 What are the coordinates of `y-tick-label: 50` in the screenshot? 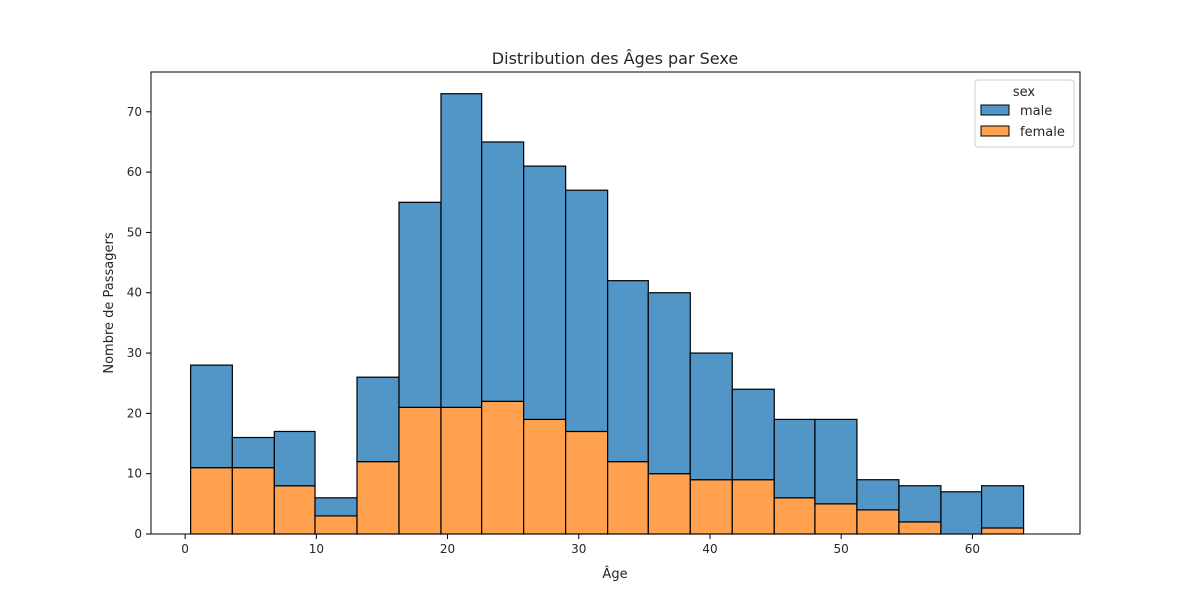 It's located at (134, 232).